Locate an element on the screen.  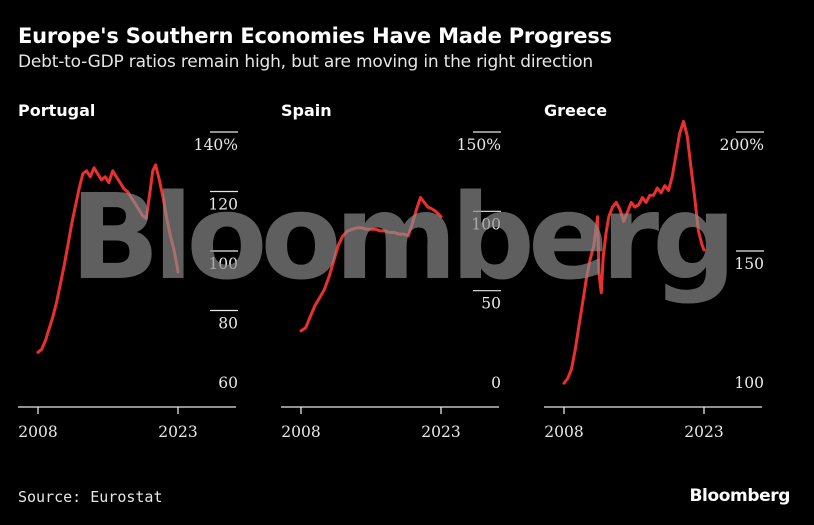
source-note: Source: Eurostat is located at coordinates (90, 497).